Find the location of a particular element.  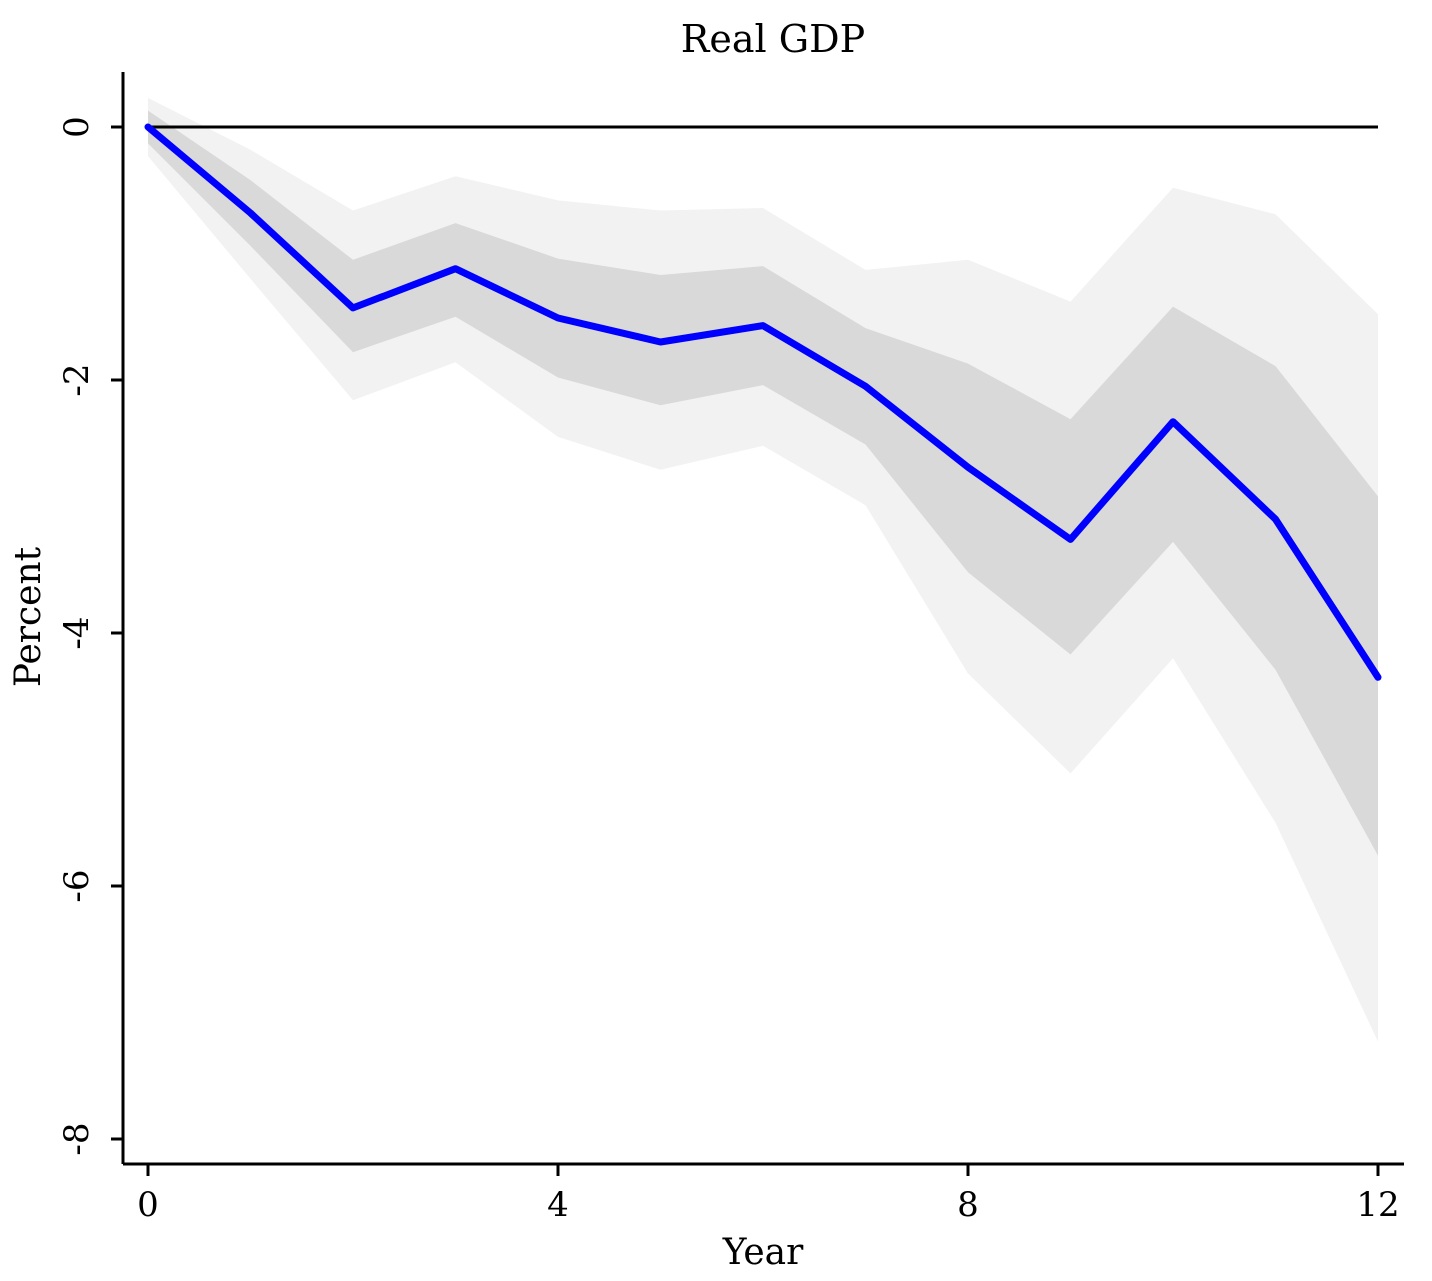

y-tick-label: -4 is located at coordinates (77, 632).